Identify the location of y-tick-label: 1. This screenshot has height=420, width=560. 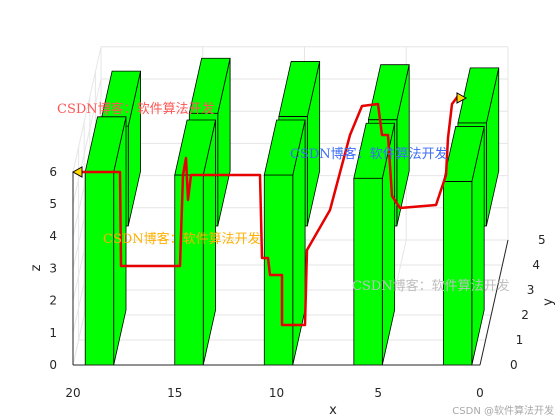
(520, 340).